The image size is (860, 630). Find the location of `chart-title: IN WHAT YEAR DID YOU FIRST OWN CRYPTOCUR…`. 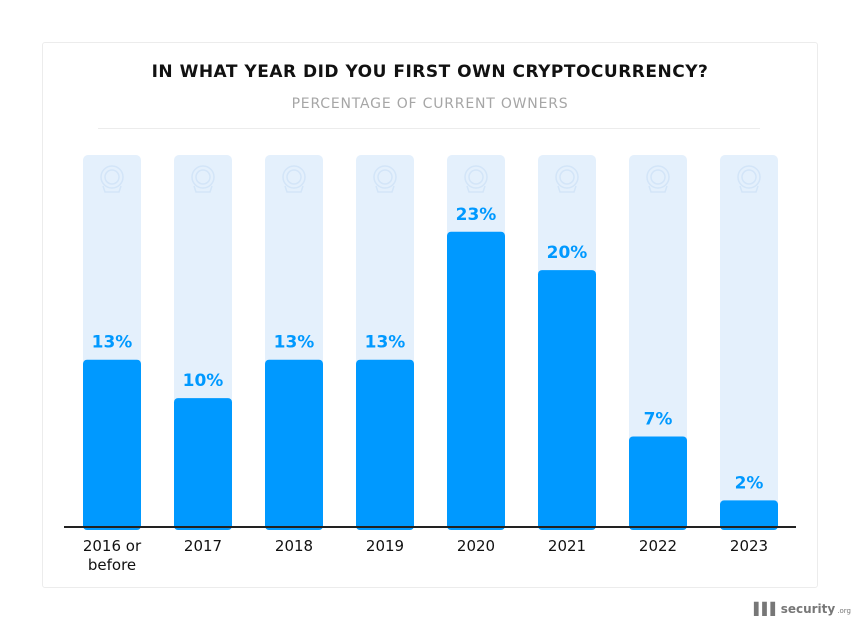

chart-title: IN WHAT YEAR DID YOU FIRST OWN CRYPTOCUR… is located at coordinates (430, 72).